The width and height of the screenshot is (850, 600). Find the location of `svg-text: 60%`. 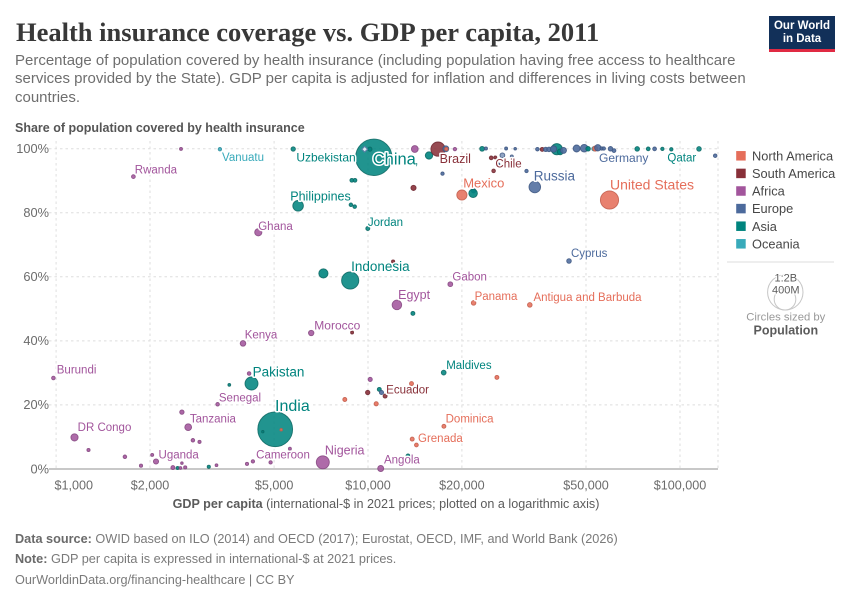

svg-text: 60% is located at coordinates (36, 276).